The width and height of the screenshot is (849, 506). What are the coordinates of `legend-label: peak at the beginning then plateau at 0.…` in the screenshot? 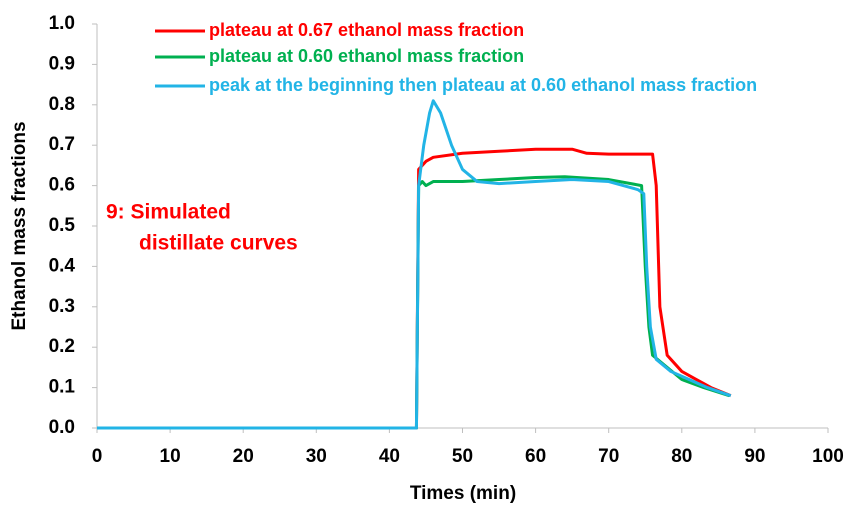 It's located at (483, 85).